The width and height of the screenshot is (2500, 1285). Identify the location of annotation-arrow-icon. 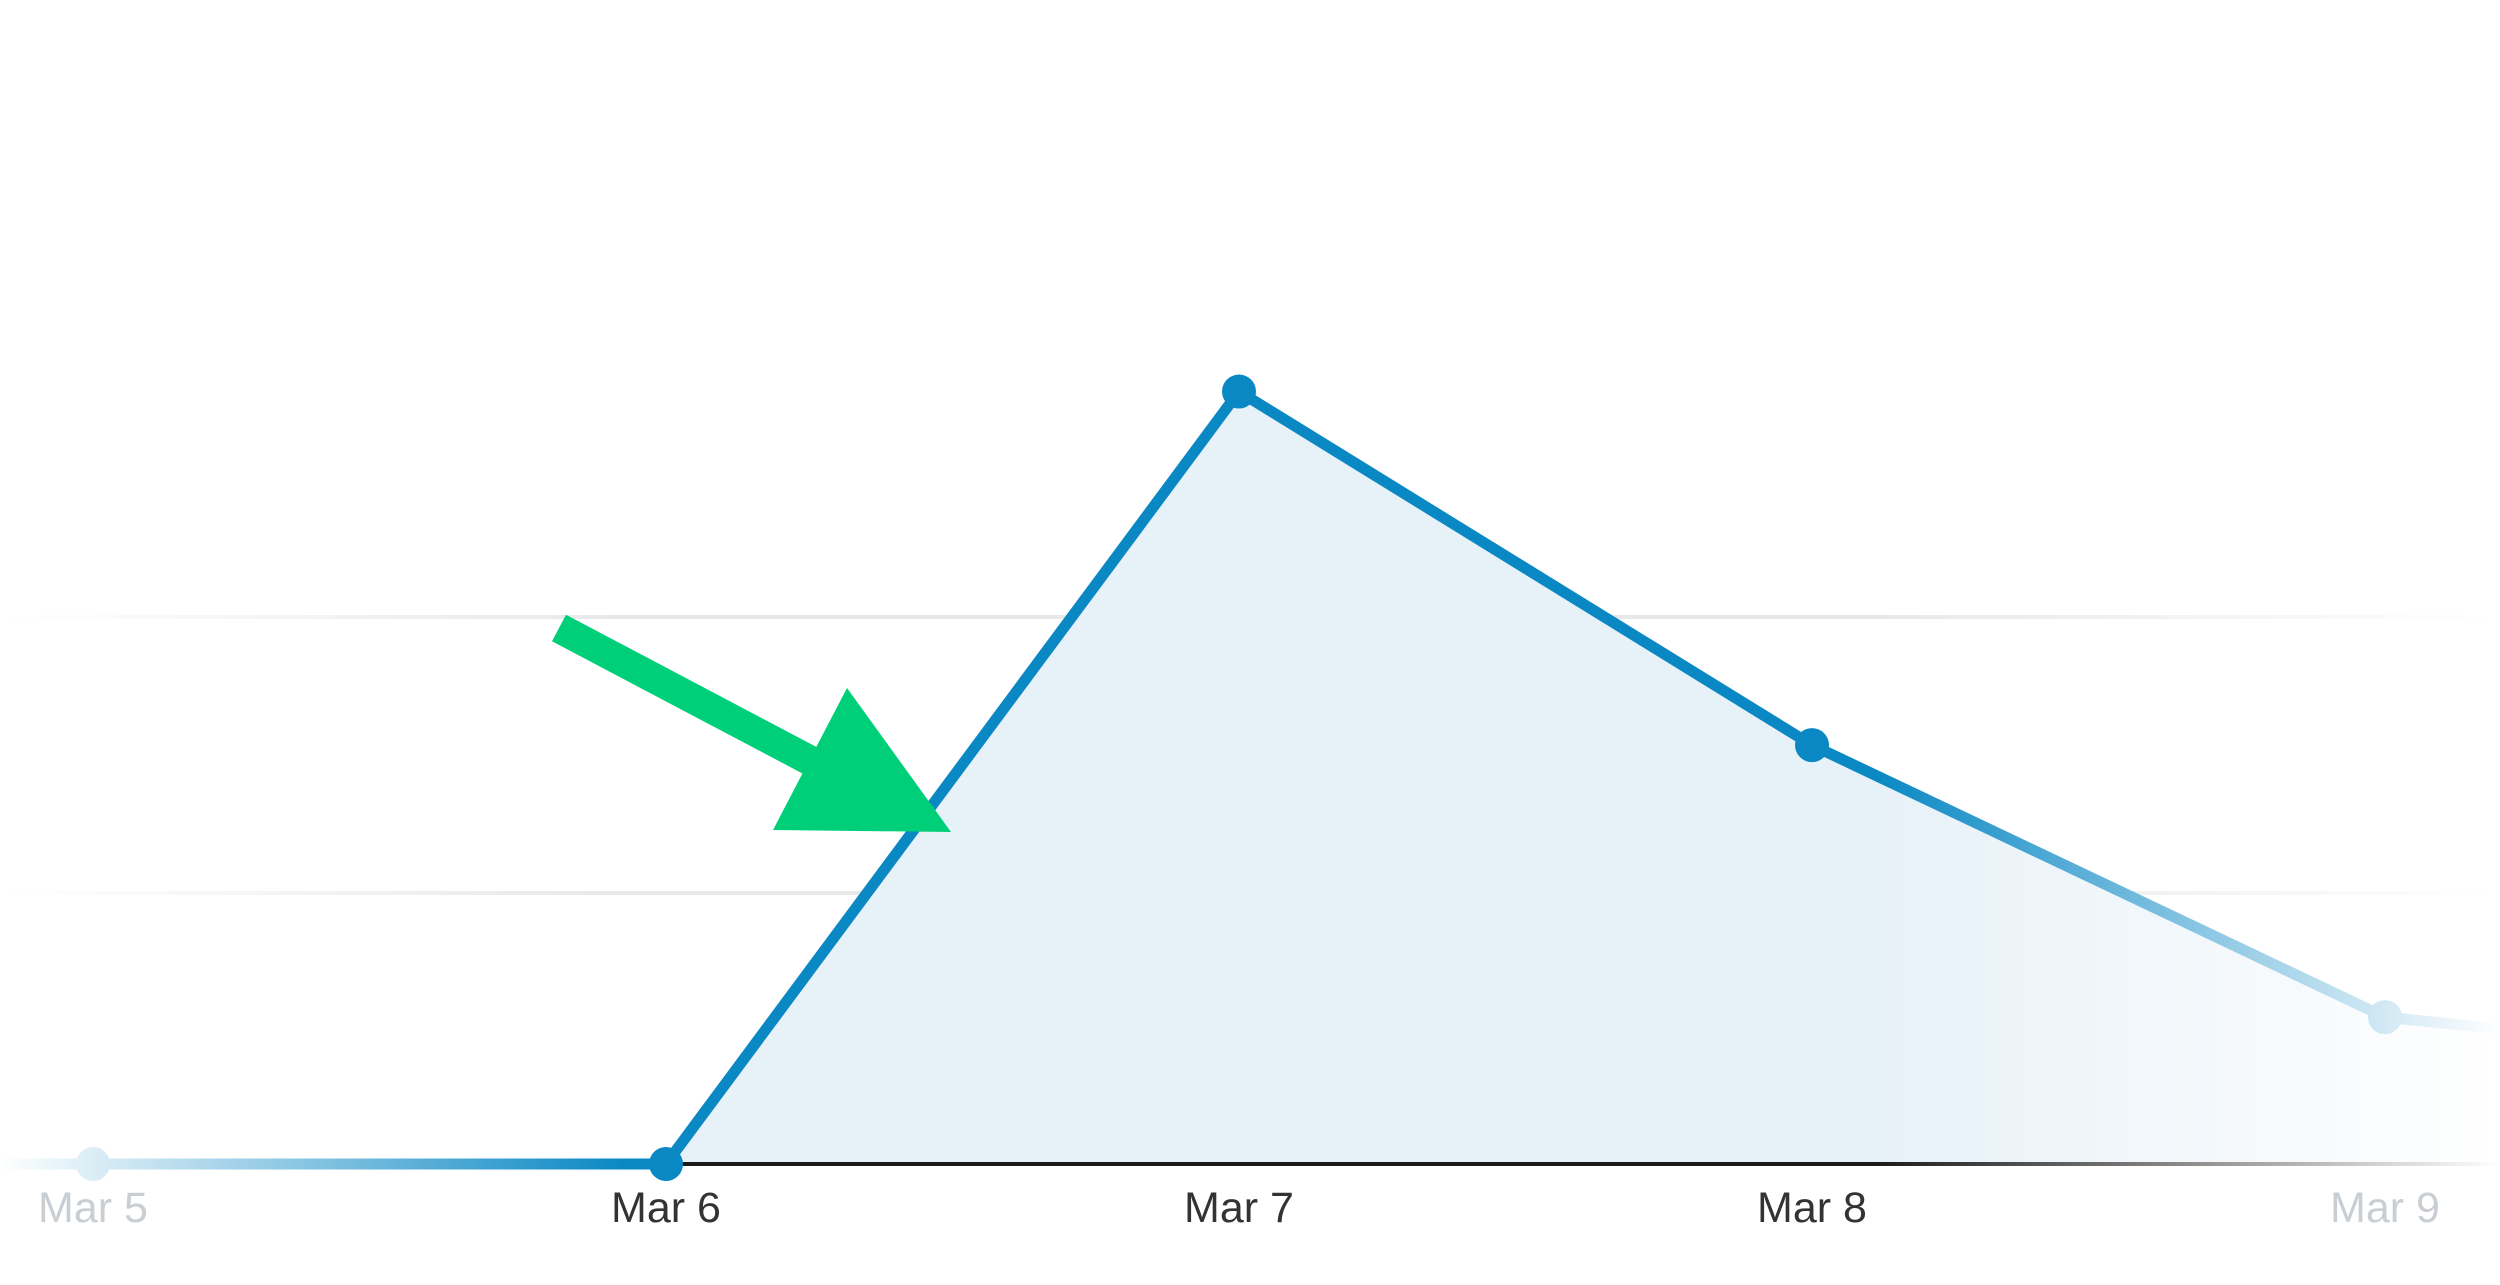
(751, 723).